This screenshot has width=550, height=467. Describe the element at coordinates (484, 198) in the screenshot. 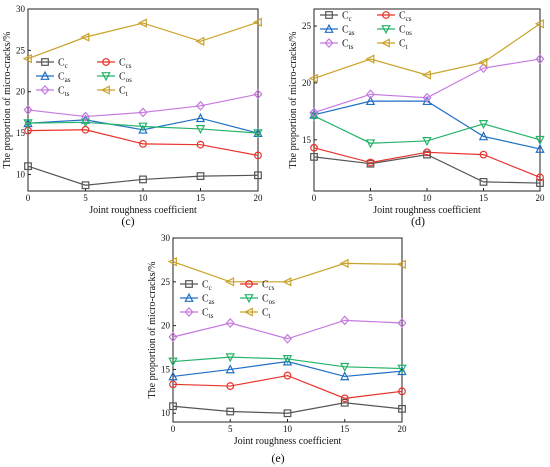

I see `x-tick-label: 15` at that location.